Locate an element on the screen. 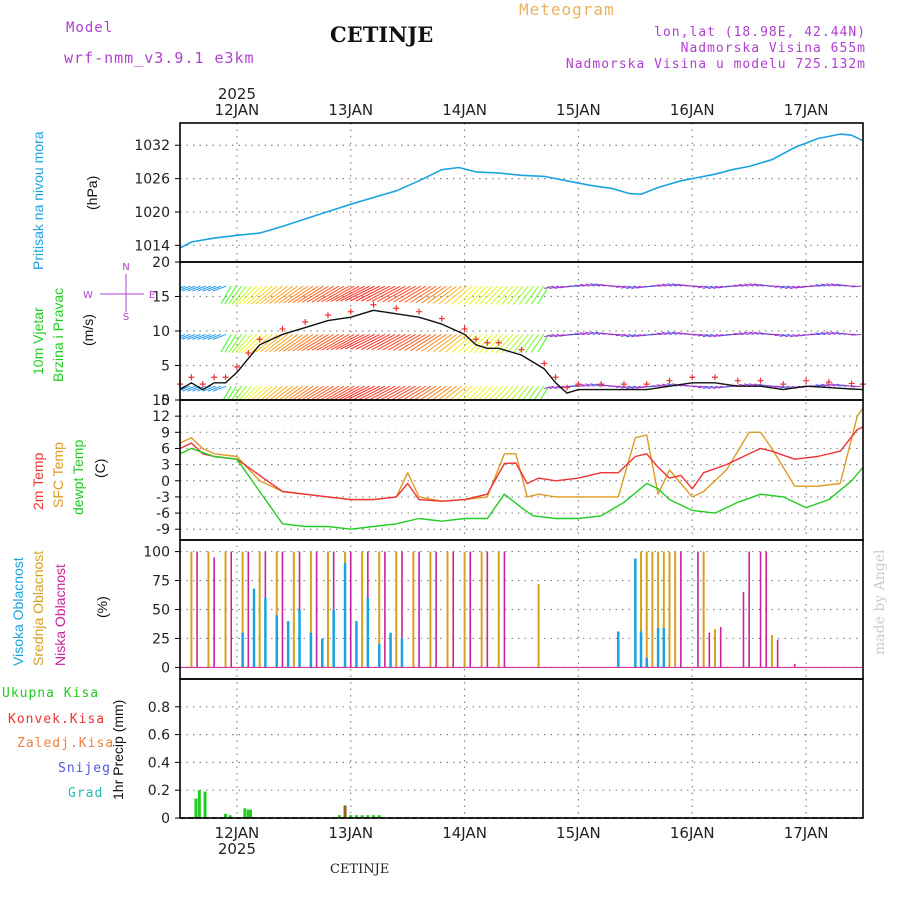 The width and height of the screenshot is (900, 900). pressure-ytick-label: 1032 is located at coordinates (152, 146).